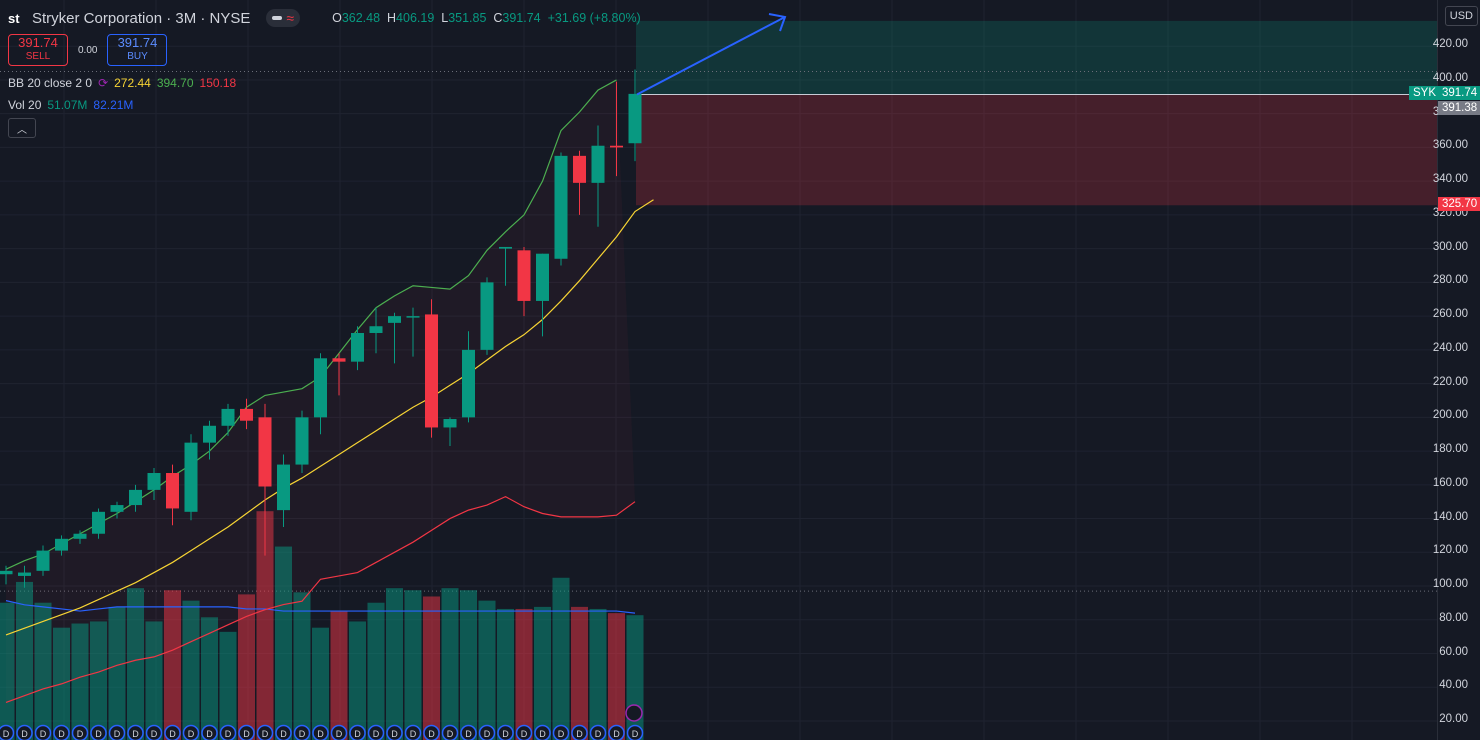 This screenshot has height=740, width=1480. What do you see at coordinates (14, 18) in the screenshot?
I see `symbol-logo: st` at bounding box center [14, 18].